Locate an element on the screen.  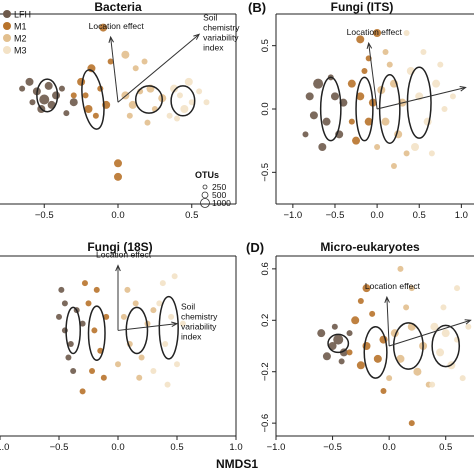
otu-legend-circle is located at coordinates (205, 187).